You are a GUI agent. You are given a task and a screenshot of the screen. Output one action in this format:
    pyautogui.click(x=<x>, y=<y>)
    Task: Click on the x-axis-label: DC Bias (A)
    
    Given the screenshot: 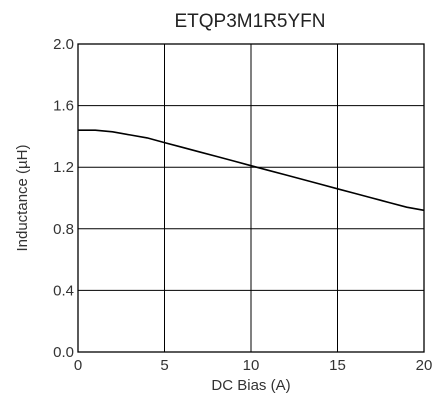 What is the action you would take?
    pyautogui.click(x=250, y=385)
    